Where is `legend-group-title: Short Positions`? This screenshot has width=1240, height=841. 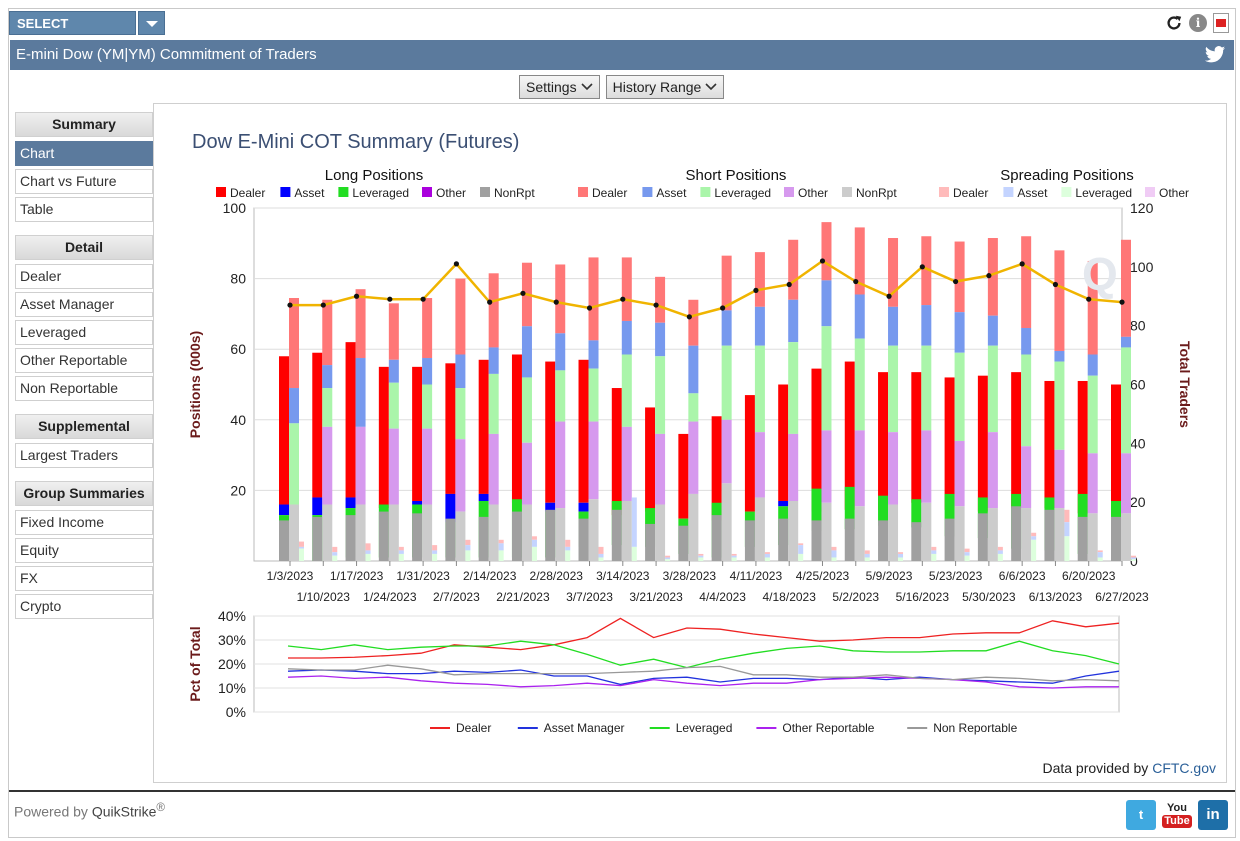
legend-group-title: Short Positions is located at coordinates (736, 175).